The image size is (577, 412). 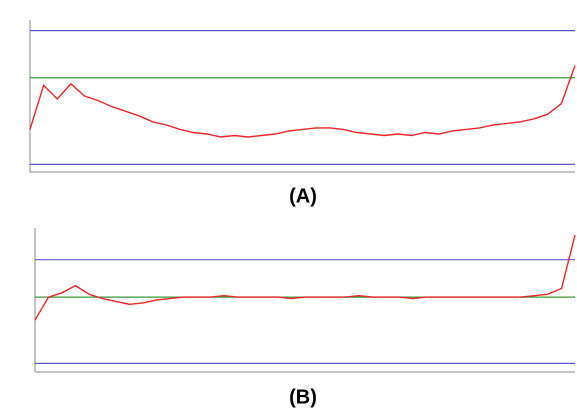 What do you see at coordinates (303, 196) in the screenshot?
I see `panel-label: (A)` at bounding box center [303, 196].